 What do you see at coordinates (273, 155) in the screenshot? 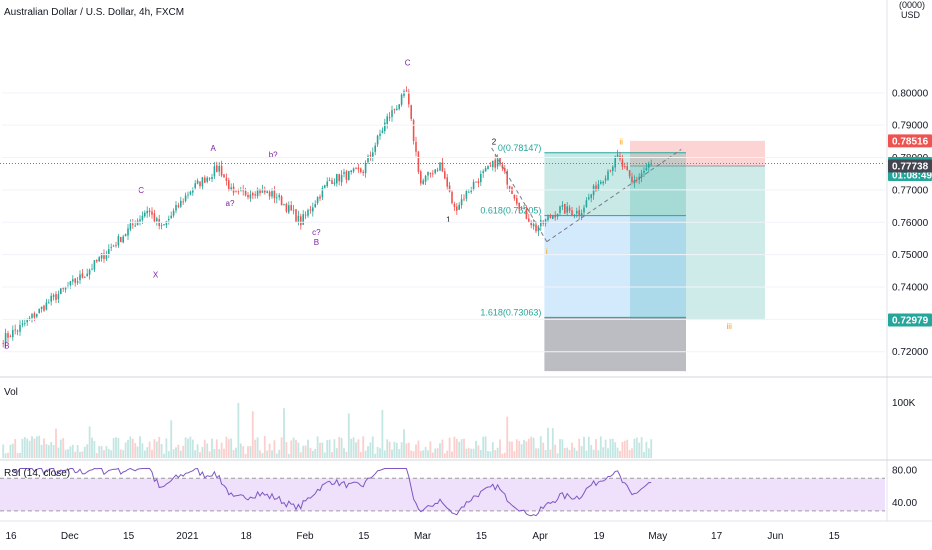
I see `wave-label: b?` at bounding box center [273, 155].